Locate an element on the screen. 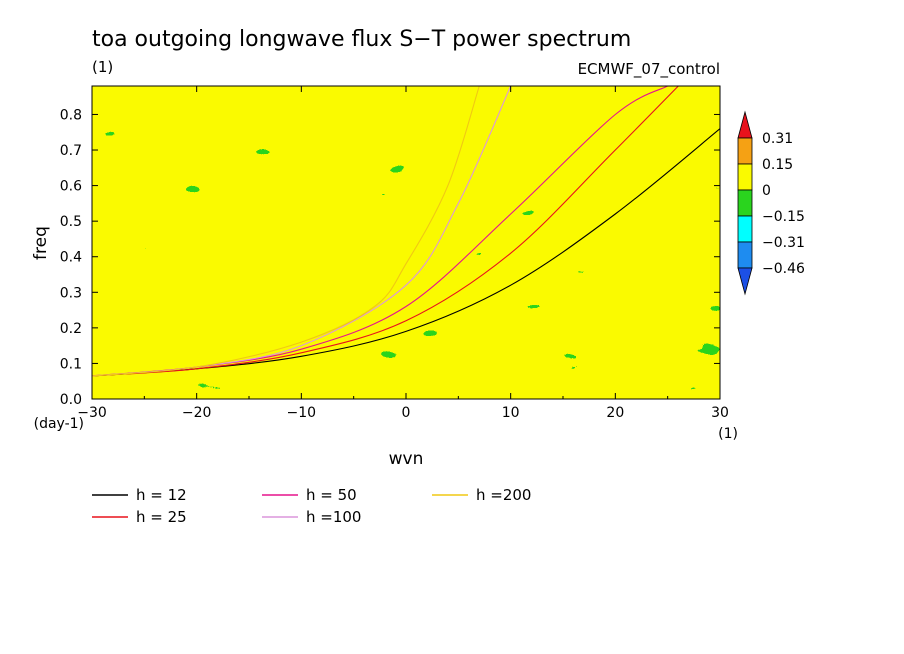 The width and height of the screenshot is (904, 654). colorbar: 0.31 0.15 0 −0.15 −0.31 −0.46 is located at coordinates (771, 203).